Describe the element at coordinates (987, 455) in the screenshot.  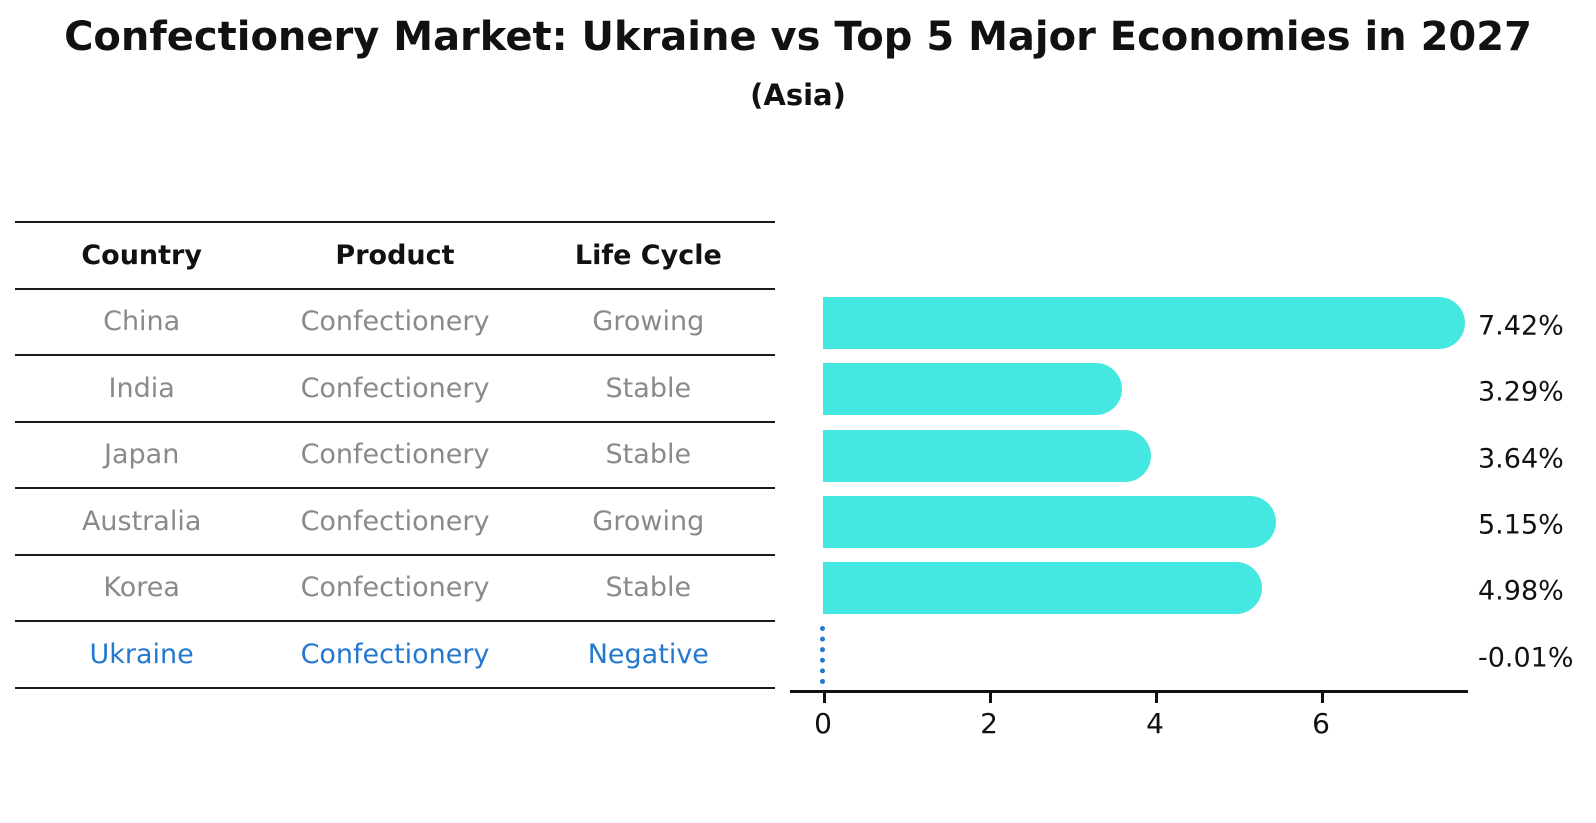
I see `bar-japan` at that location.